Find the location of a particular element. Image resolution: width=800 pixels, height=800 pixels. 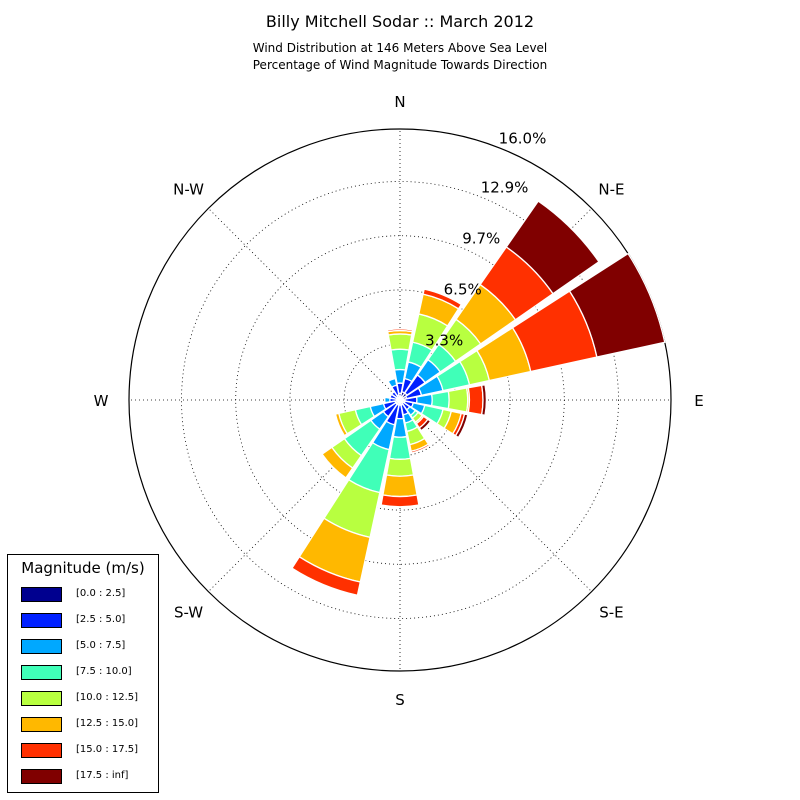

chart-title: Billy Mitchell Sodar :: March 2012 is located at coordinates (400, 21).